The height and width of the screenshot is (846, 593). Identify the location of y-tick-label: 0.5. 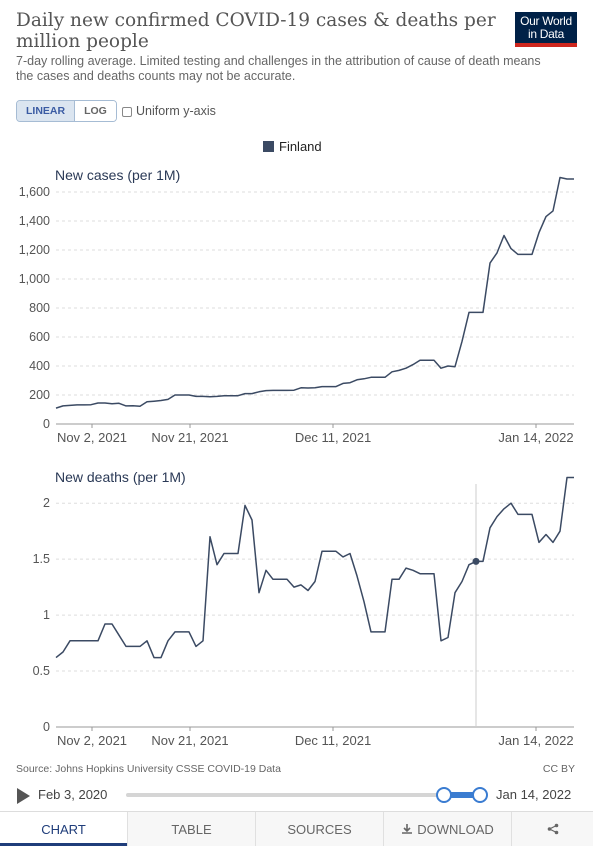
(41, 671).